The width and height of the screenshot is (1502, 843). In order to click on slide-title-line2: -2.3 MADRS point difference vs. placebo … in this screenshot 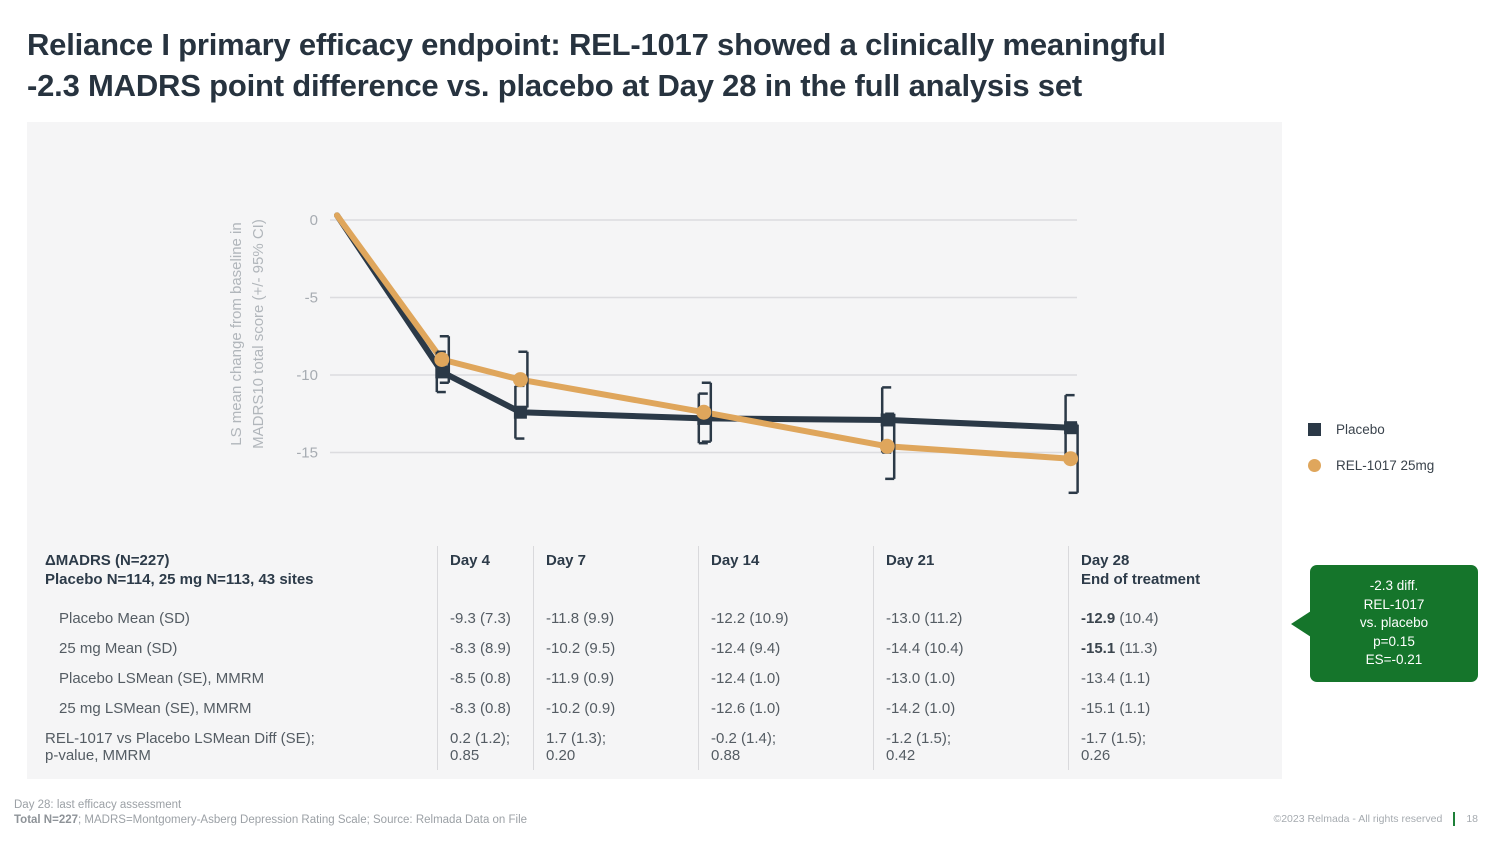, I will do `click(555, 86)`.